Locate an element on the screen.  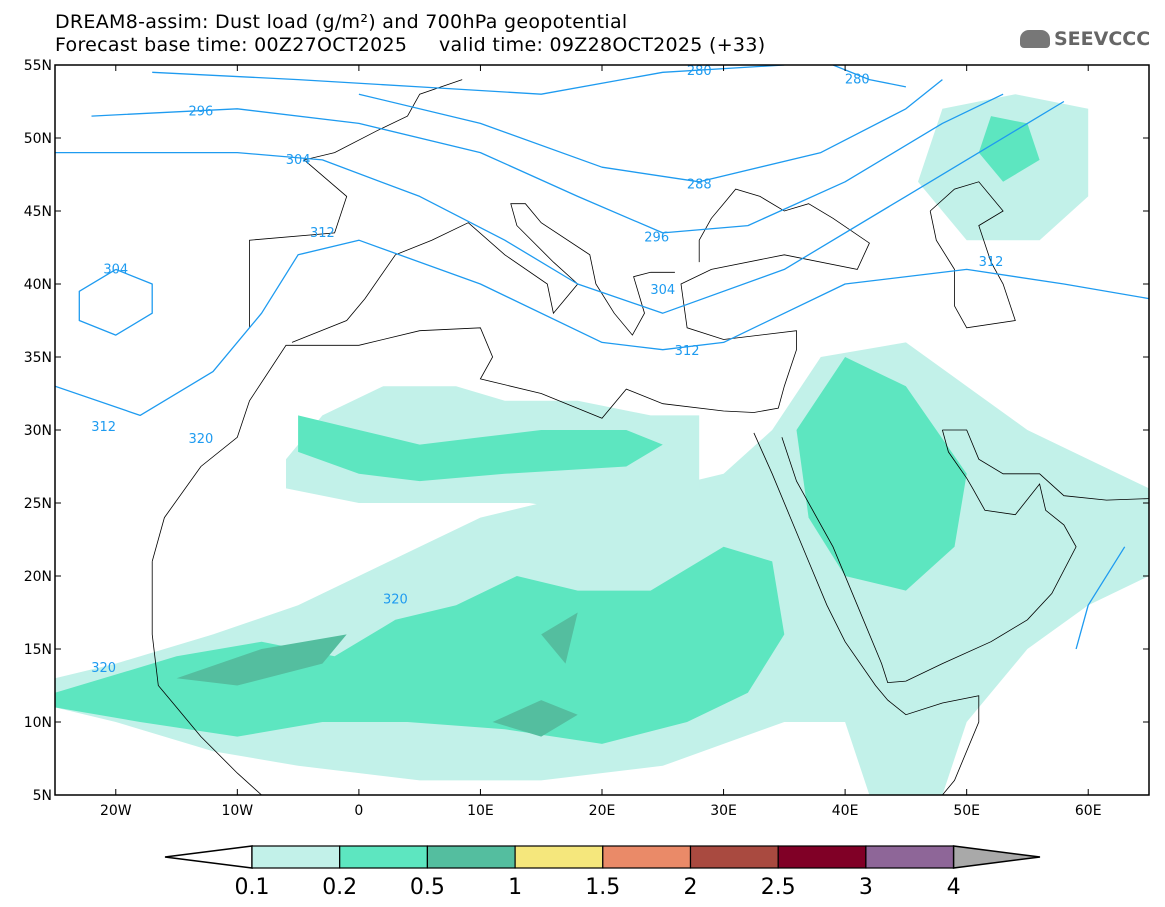
legend-over-arrow is located at coordinates (996, 857).